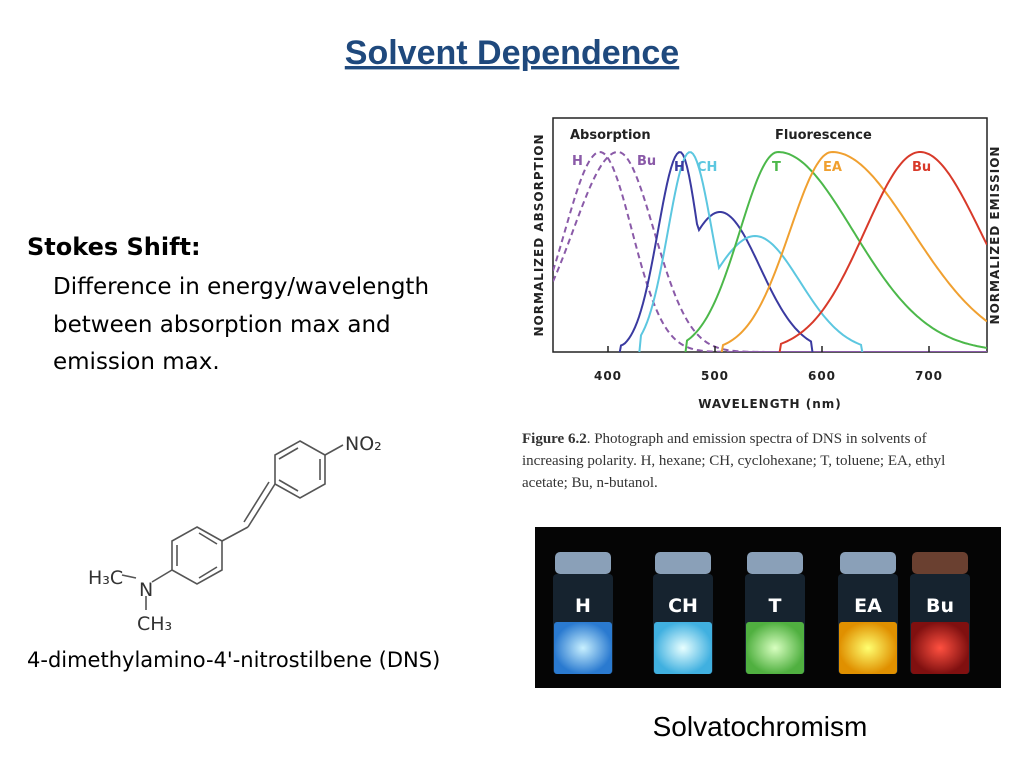 The height and width of the screenshot is (768, 1024). I want to click on atom-label: N, so click(146, 590).